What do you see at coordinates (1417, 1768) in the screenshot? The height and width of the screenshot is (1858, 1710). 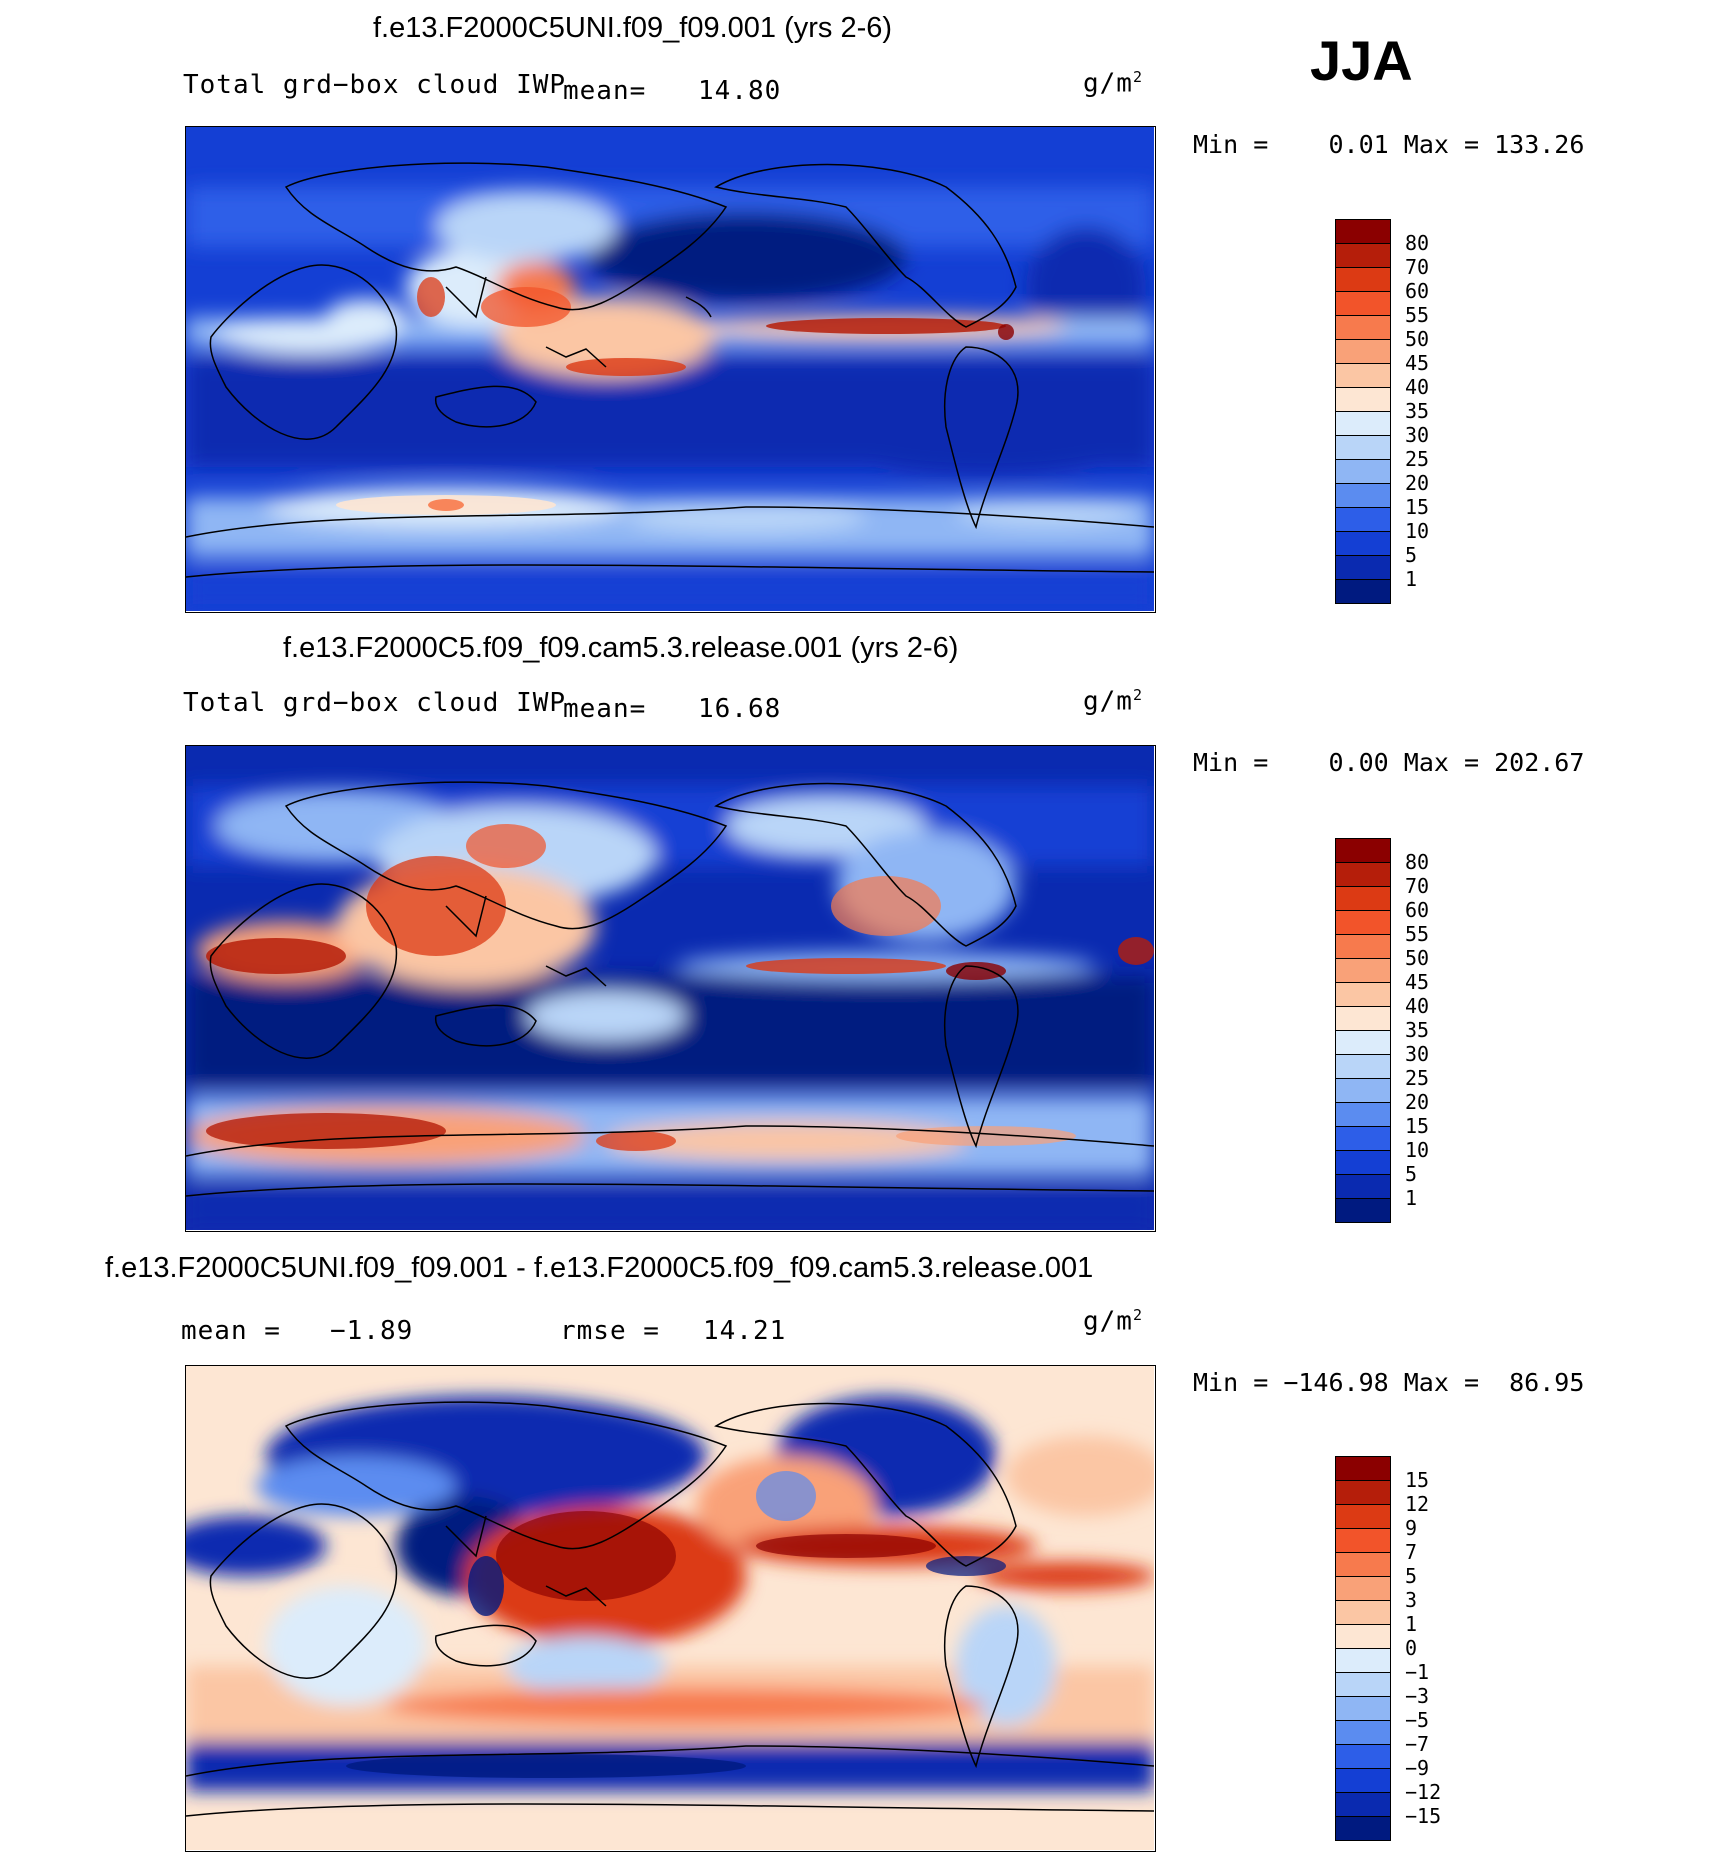 I see `colorbar-tick-label: −9` at bounding box center [1417, 1768].